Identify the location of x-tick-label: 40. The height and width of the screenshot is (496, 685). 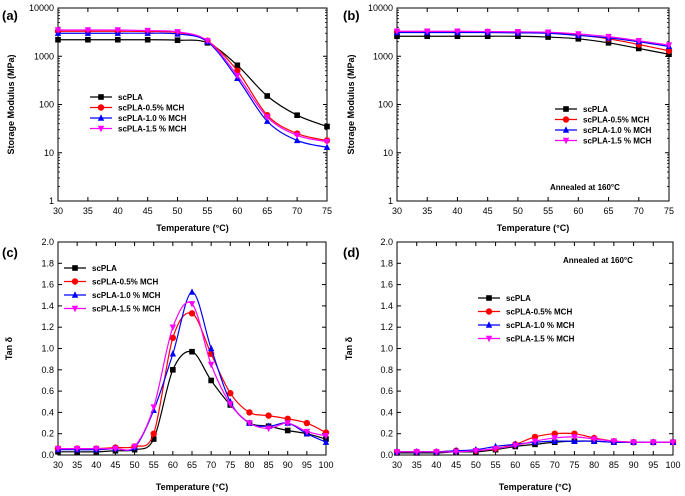
(118, 211).